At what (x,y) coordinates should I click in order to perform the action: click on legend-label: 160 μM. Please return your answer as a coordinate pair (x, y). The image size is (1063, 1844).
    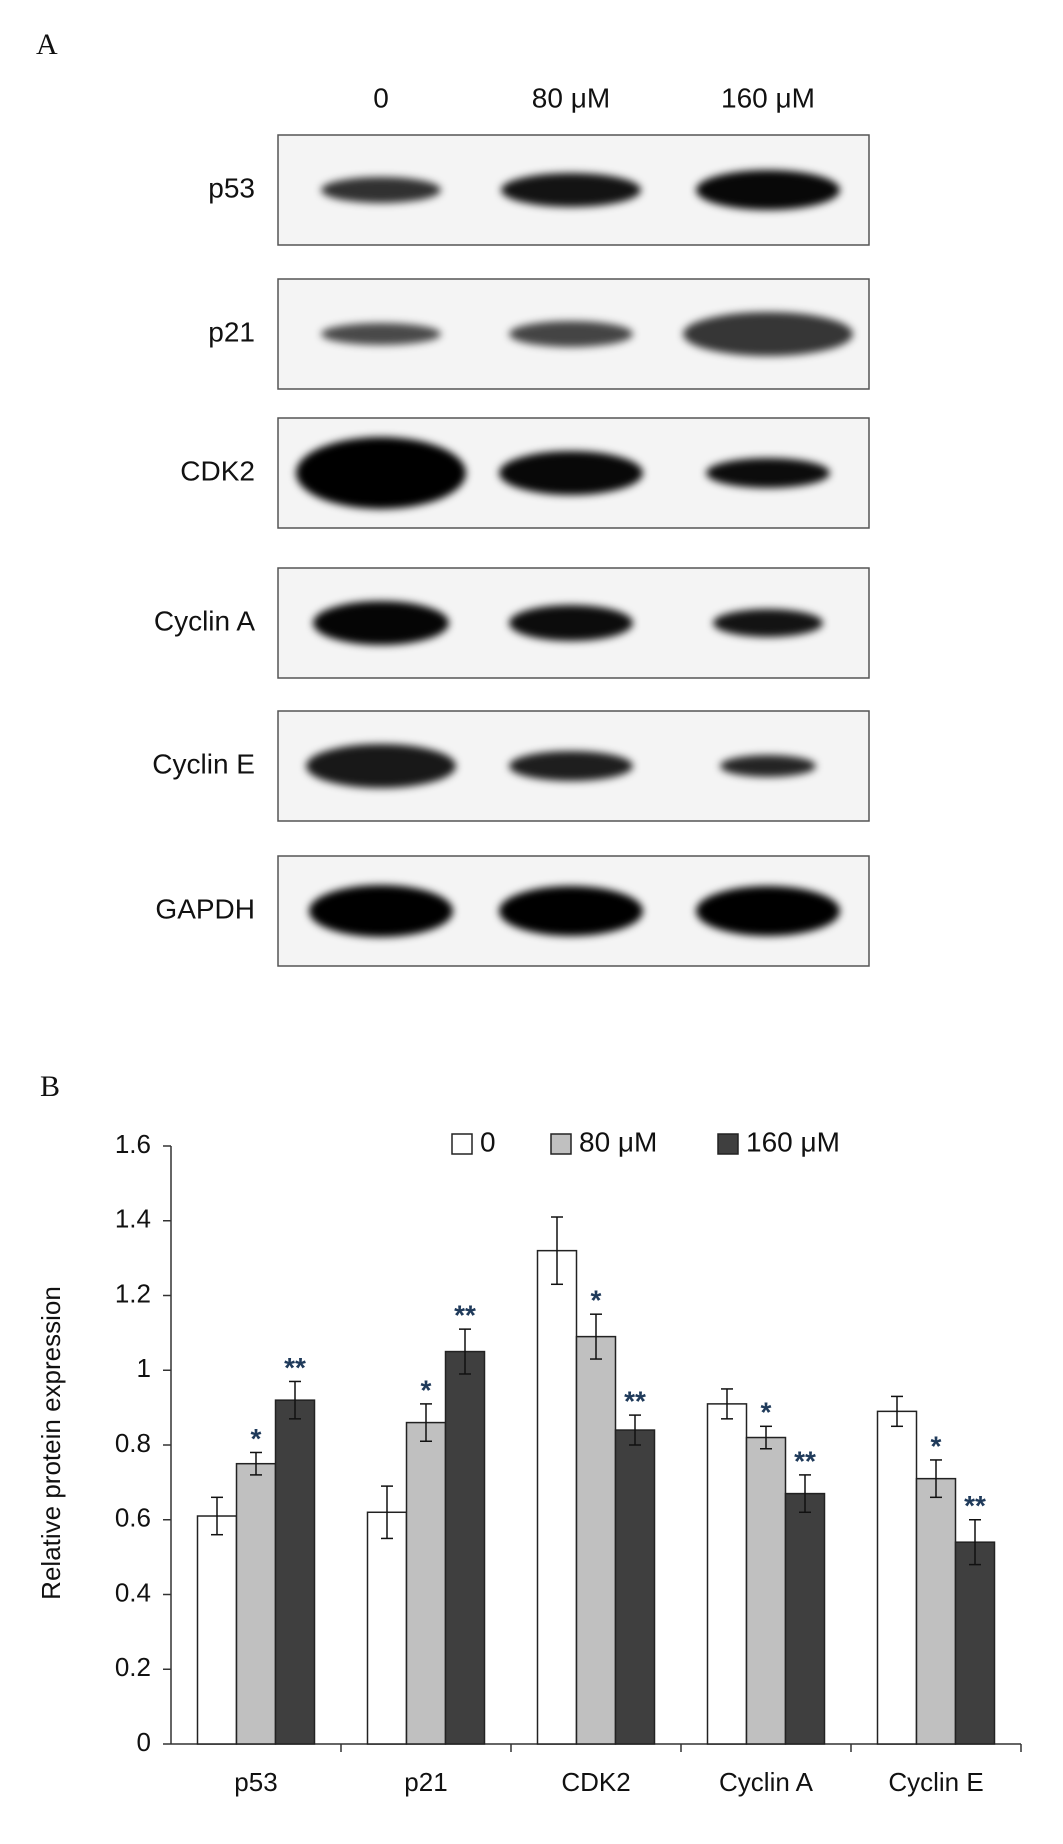
    Looking at the image, I should click on (793, 1141).